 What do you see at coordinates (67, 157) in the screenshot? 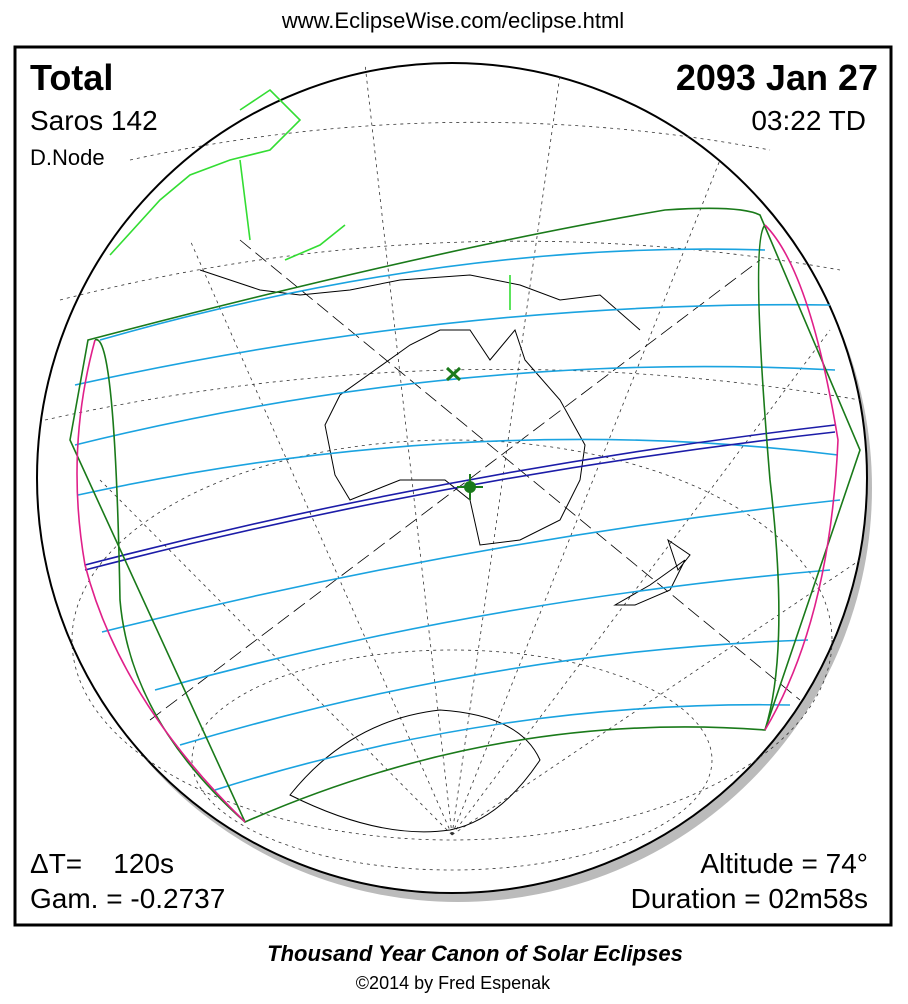
I see `node: D.Node` at bounding box center [67, 157].